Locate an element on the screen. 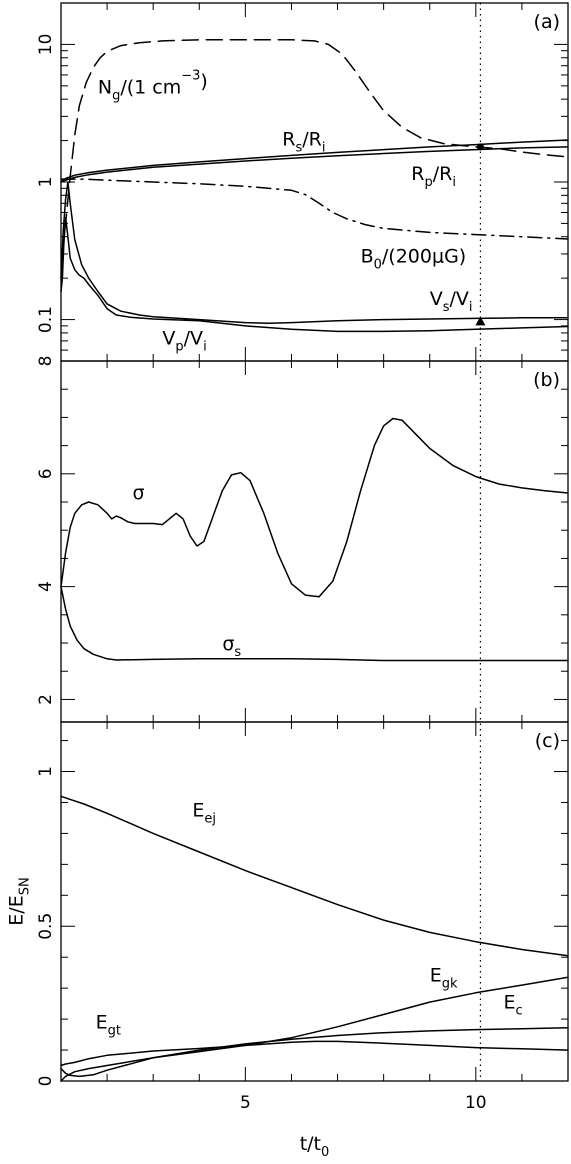  panel-a-curve-rp is located at coordinates (314, 164).